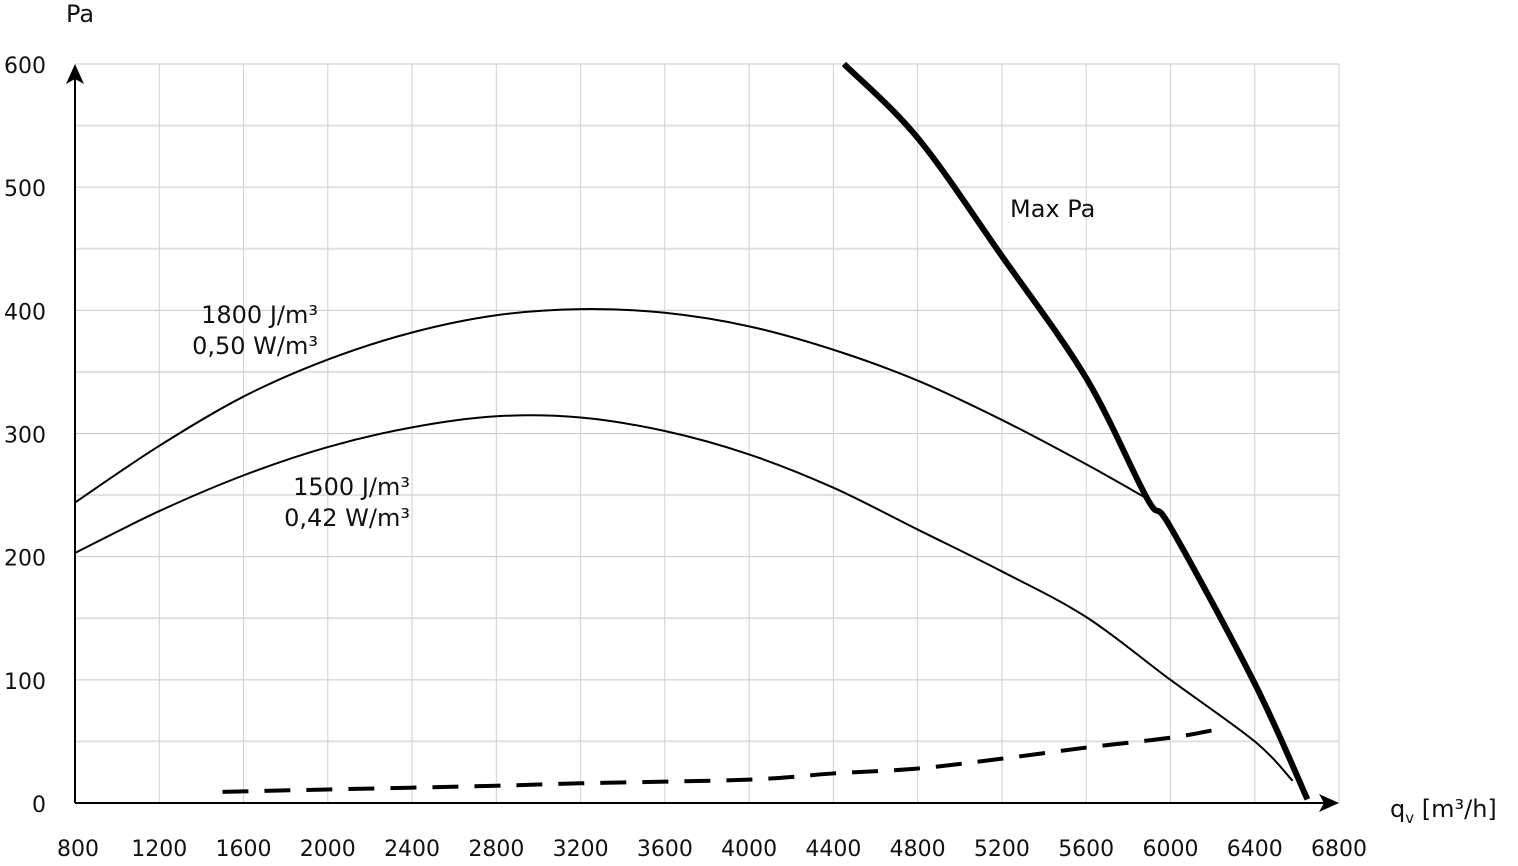 Image resolution: width=1518 pixels, height=866 pixels. What do you see at coordinates (259, 315) in the screenshot?
I see `series-label-1800-line1: 1800 J/m³` at bounding box center [259, 315].